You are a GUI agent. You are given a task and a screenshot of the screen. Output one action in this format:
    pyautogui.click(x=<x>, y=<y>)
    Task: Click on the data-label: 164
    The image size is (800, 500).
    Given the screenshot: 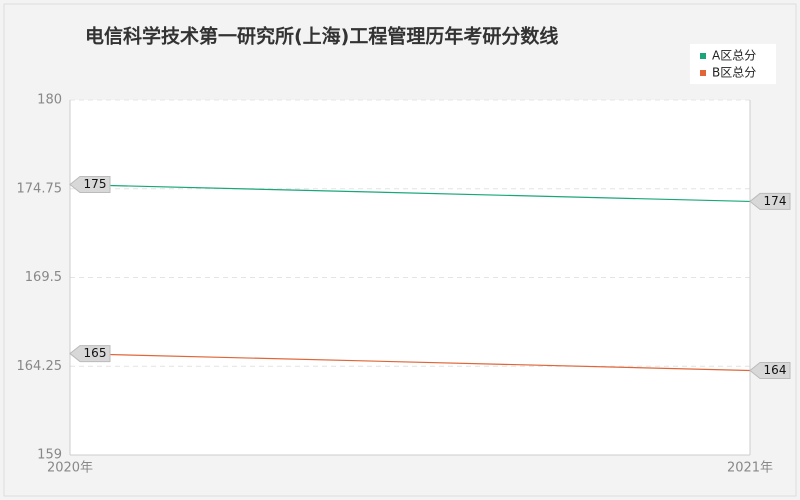 What is the action you would take?
    pyautogui.click(x=775, y=370)
    